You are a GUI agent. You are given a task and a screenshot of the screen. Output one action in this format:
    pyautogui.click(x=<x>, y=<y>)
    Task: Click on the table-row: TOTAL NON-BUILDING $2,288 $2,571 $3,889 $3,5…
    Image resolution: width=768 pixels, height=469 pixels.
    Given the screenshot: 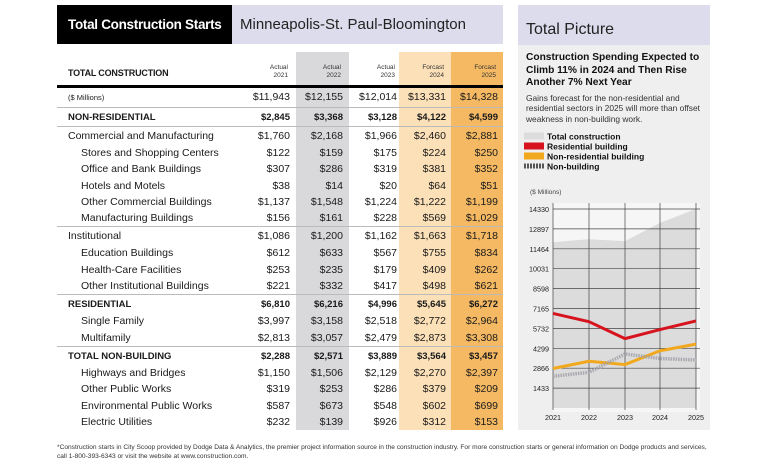 What is the action you would take?
    pyautogui.click(x=280, y=355)
    